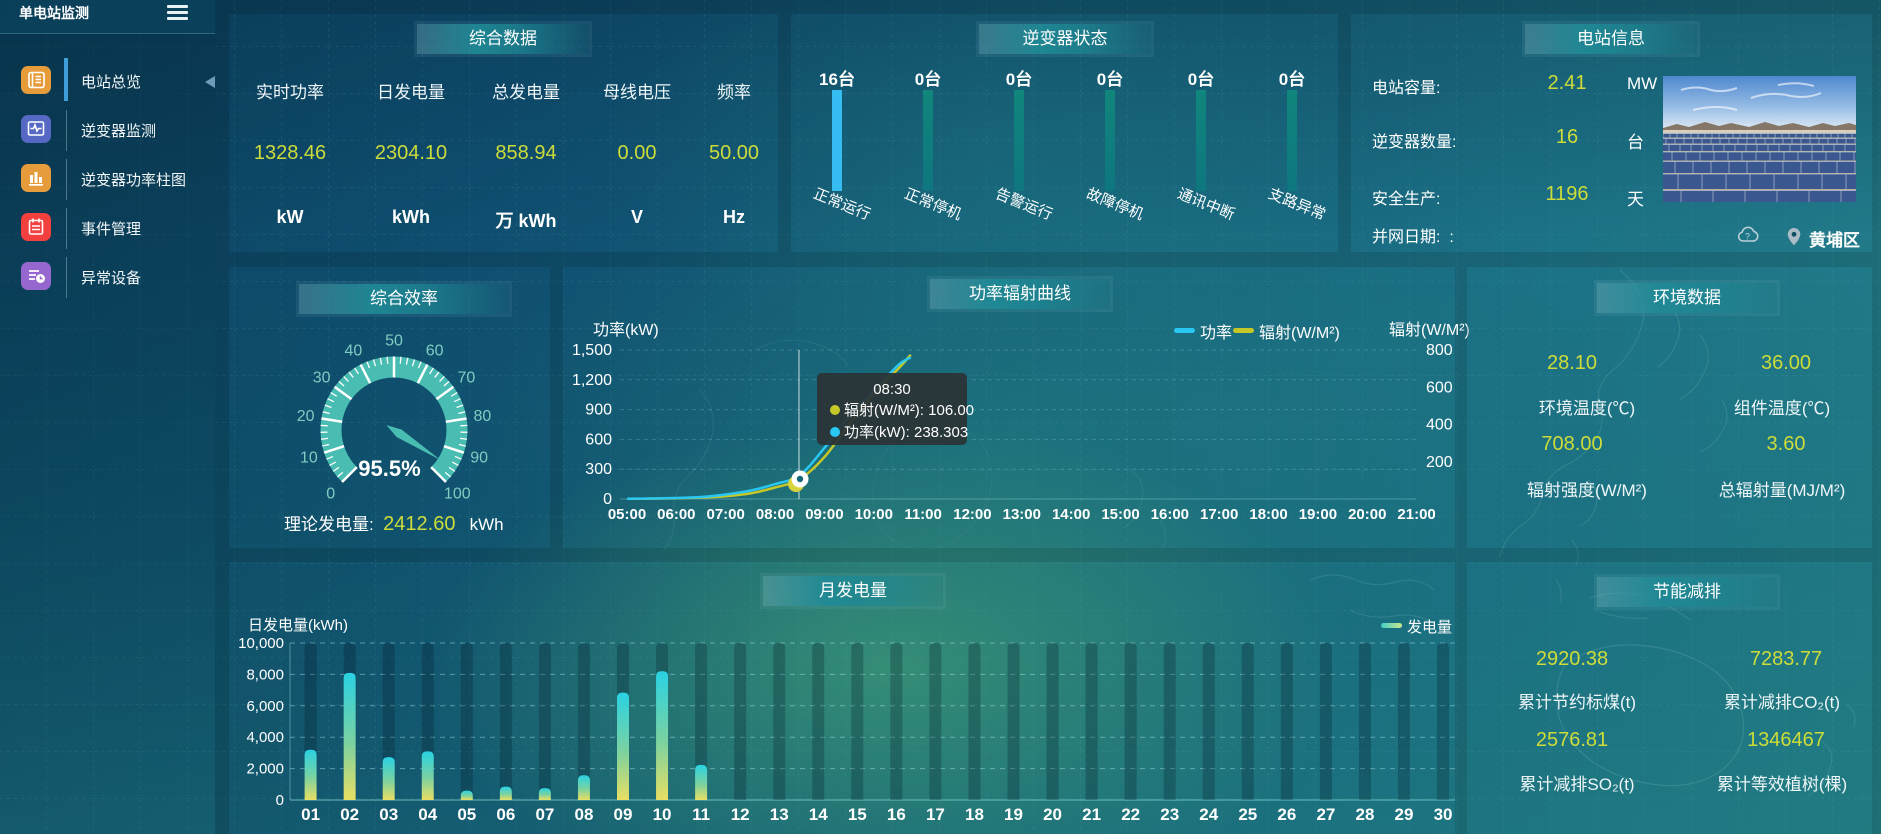  I want to click on svg-text: 300, so click(598, 469).